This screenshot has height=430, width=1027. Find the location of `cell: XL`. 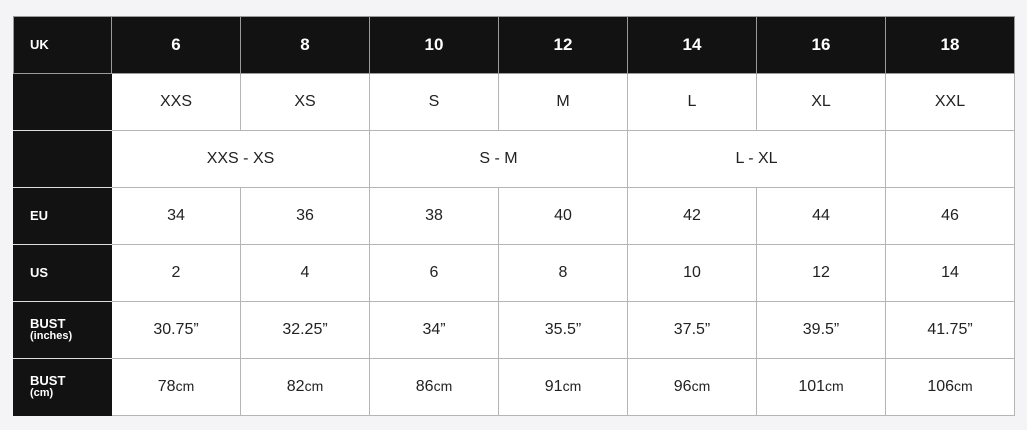

cell: XL is located at coordinates (821, 102).